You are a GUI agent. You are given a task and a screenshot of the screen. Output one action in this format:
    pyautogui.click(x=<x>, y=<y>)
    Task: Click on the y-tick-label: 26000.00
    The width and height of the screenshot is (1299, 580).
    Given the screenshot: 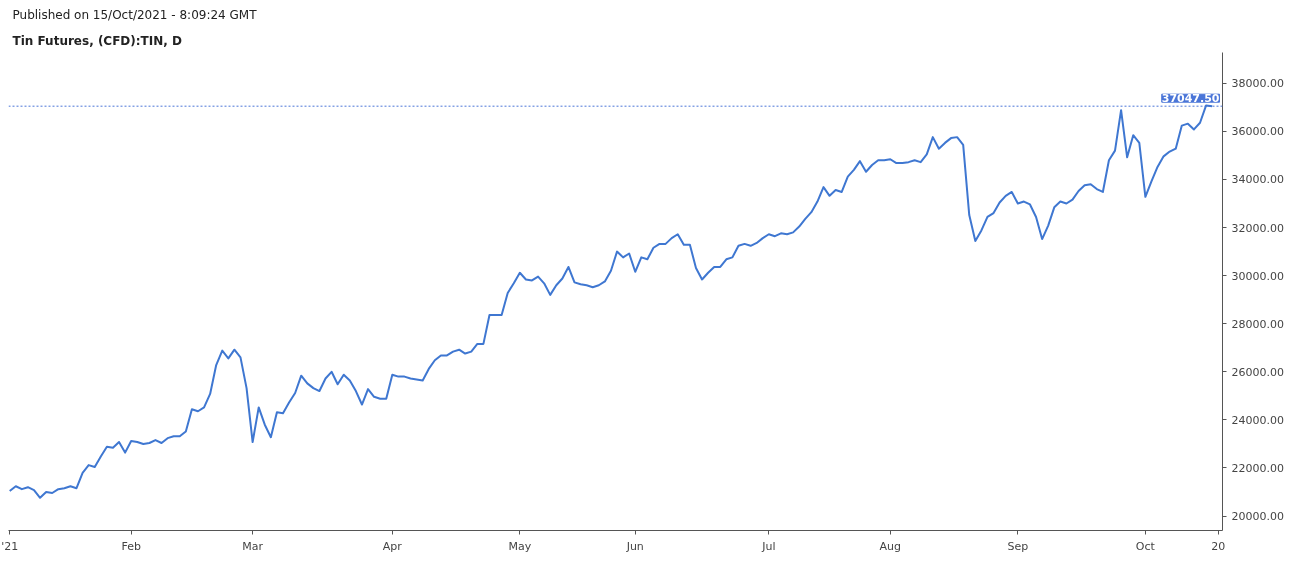 What is the action you would take?
    pyautogui.click(x=1257, y=372)
    